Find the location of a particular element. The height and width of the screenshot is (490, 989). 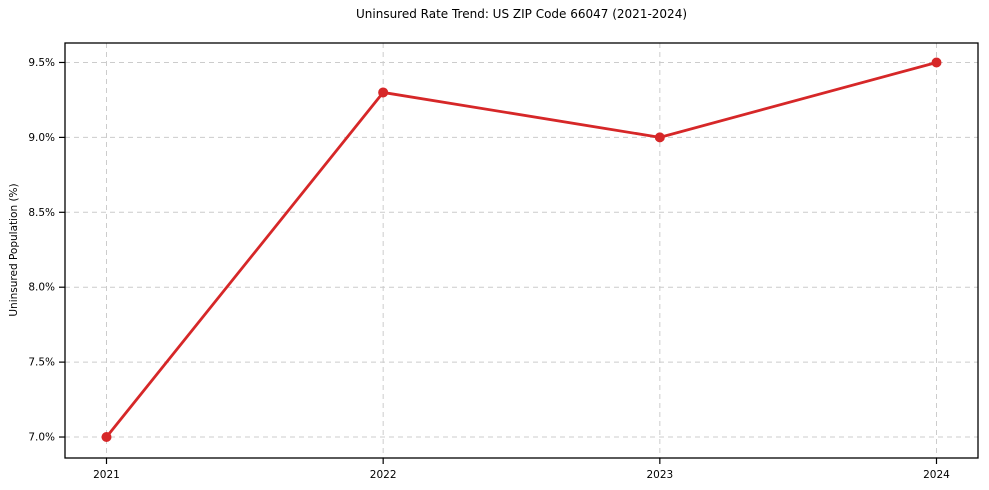

x-tick-label: 2021 is located at coordinates (106, 475).